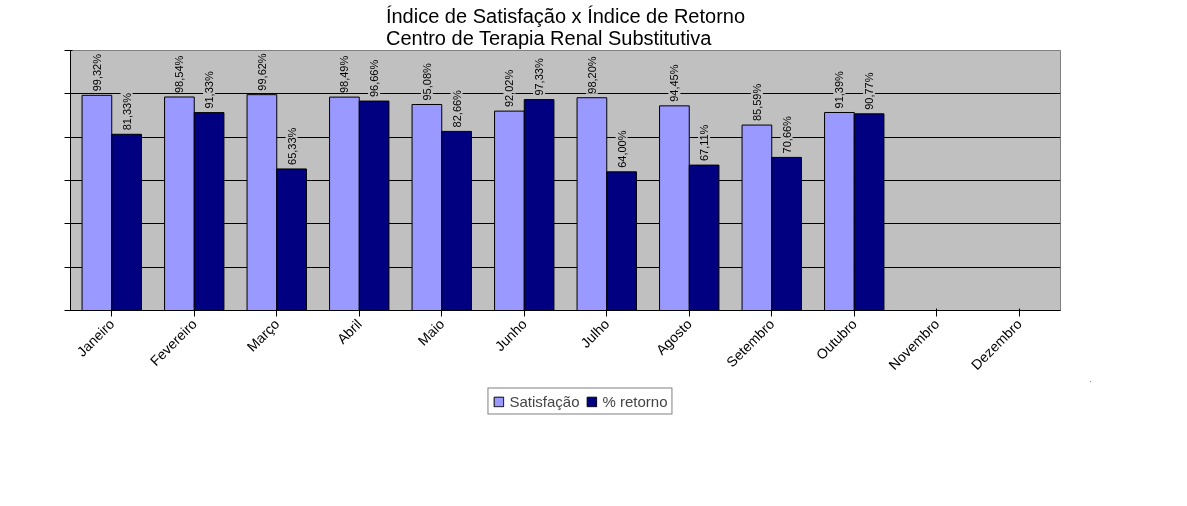 Image resolution: width=1187 pixels, height=506 pixels. Describe the element at coordinates (544, 401) in the screenshot. I see `legend-label: Satisfação` at that location.